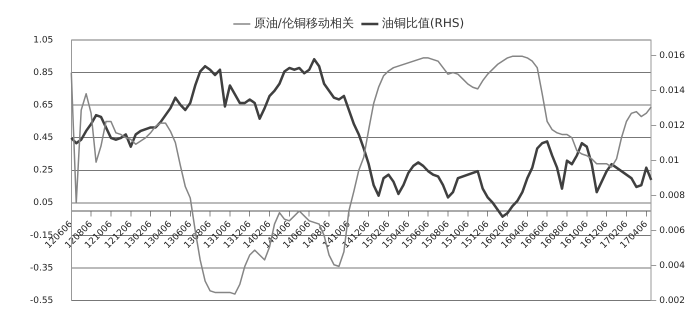 The image size is (700, 332). What do you see at coordinates (672, 56) in the screenshot?
I see `y2-tick-label: 0.016` at bounding box center [672, 56].